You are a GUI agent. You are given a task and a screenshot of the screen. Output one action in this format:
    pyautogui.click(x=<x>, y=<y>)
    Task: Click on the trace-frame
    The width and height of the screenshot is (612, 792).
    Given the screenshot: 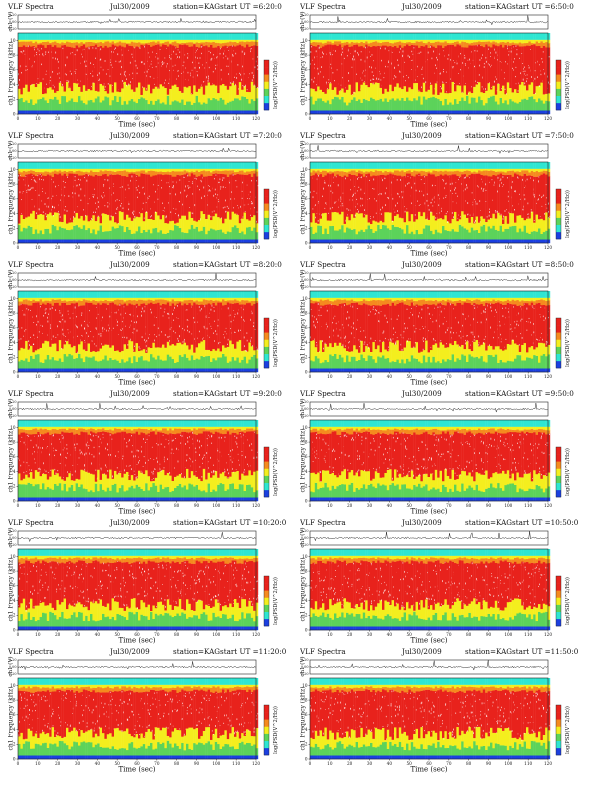 What is the action you would take?
    pyautogui.click(x=137, y=280)
    